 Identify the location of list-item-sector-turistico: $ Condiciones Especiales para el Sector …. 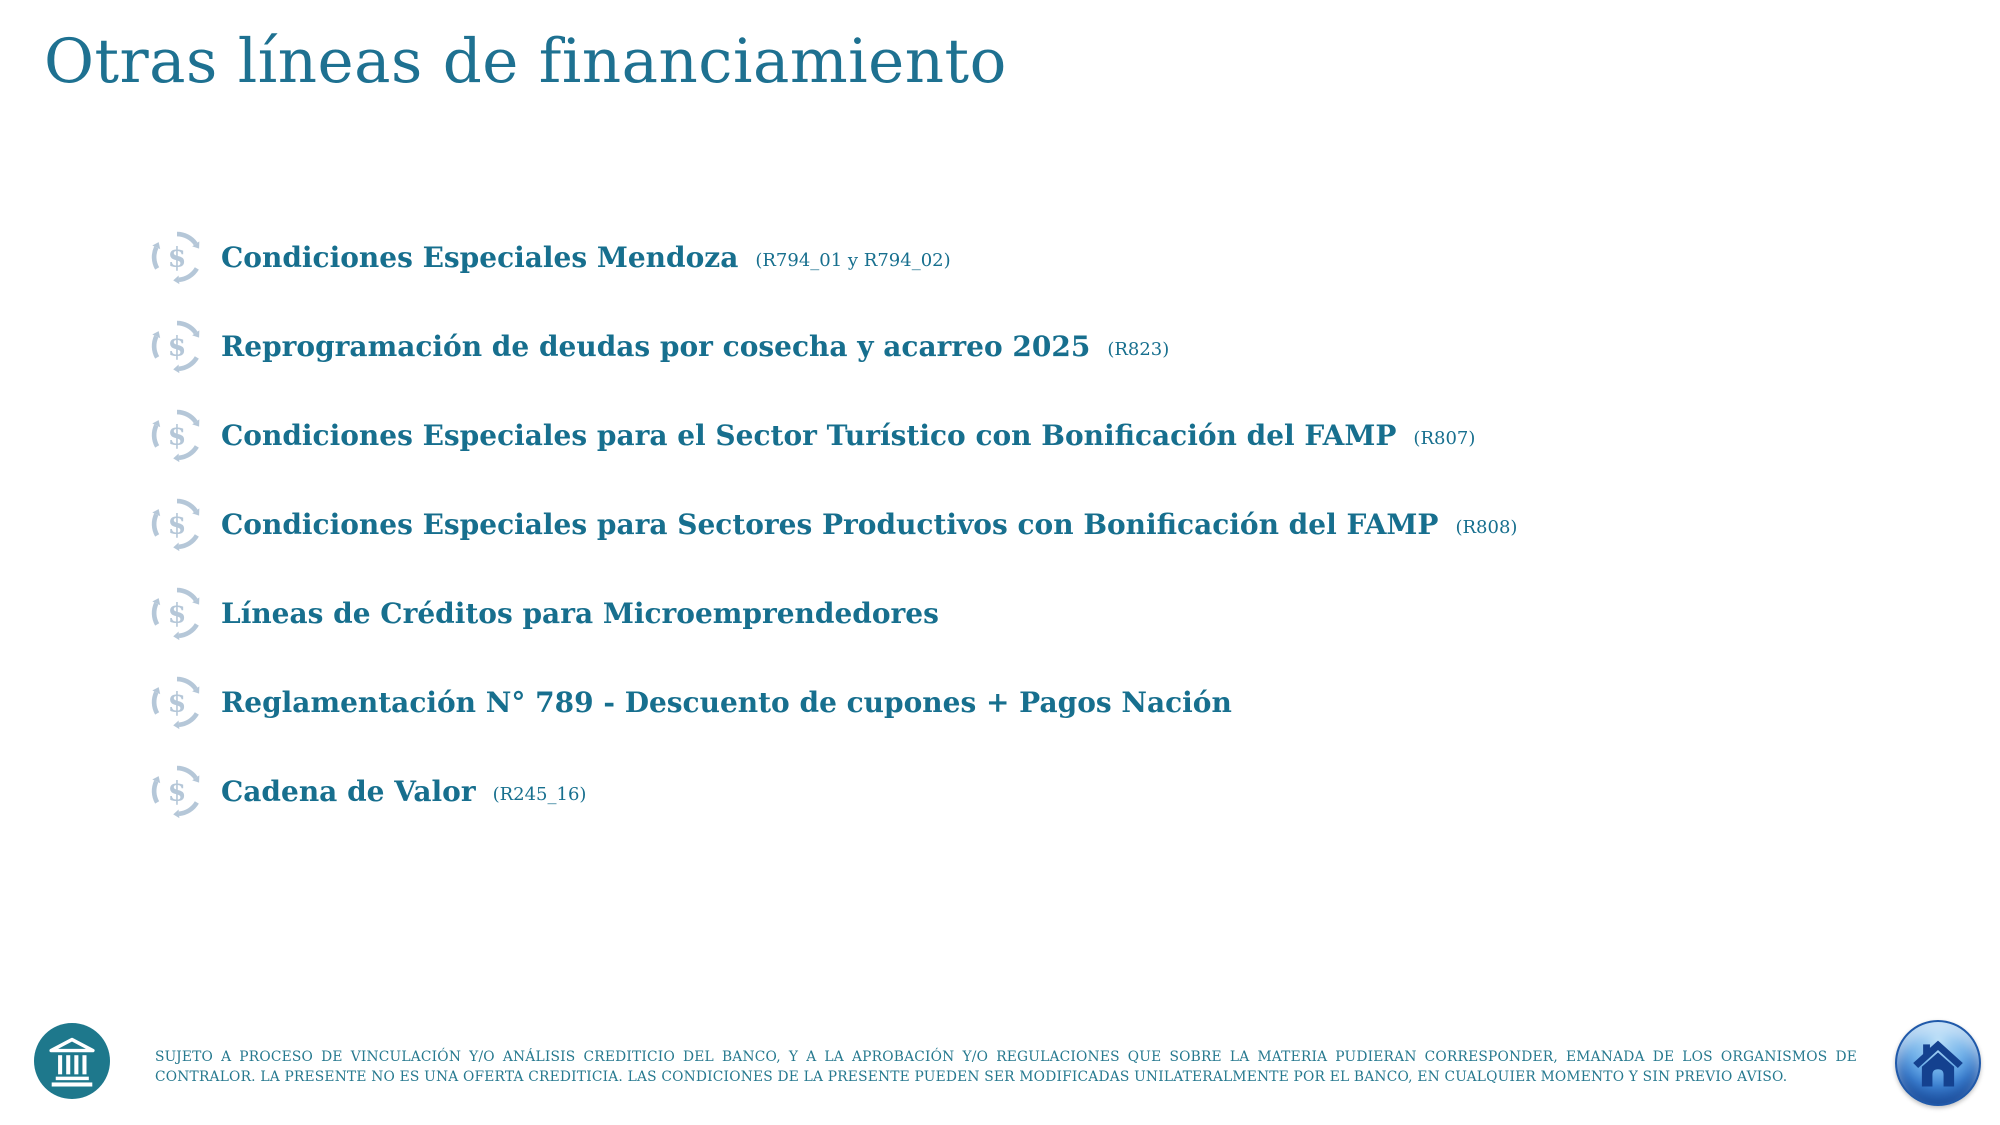
(832, 435).